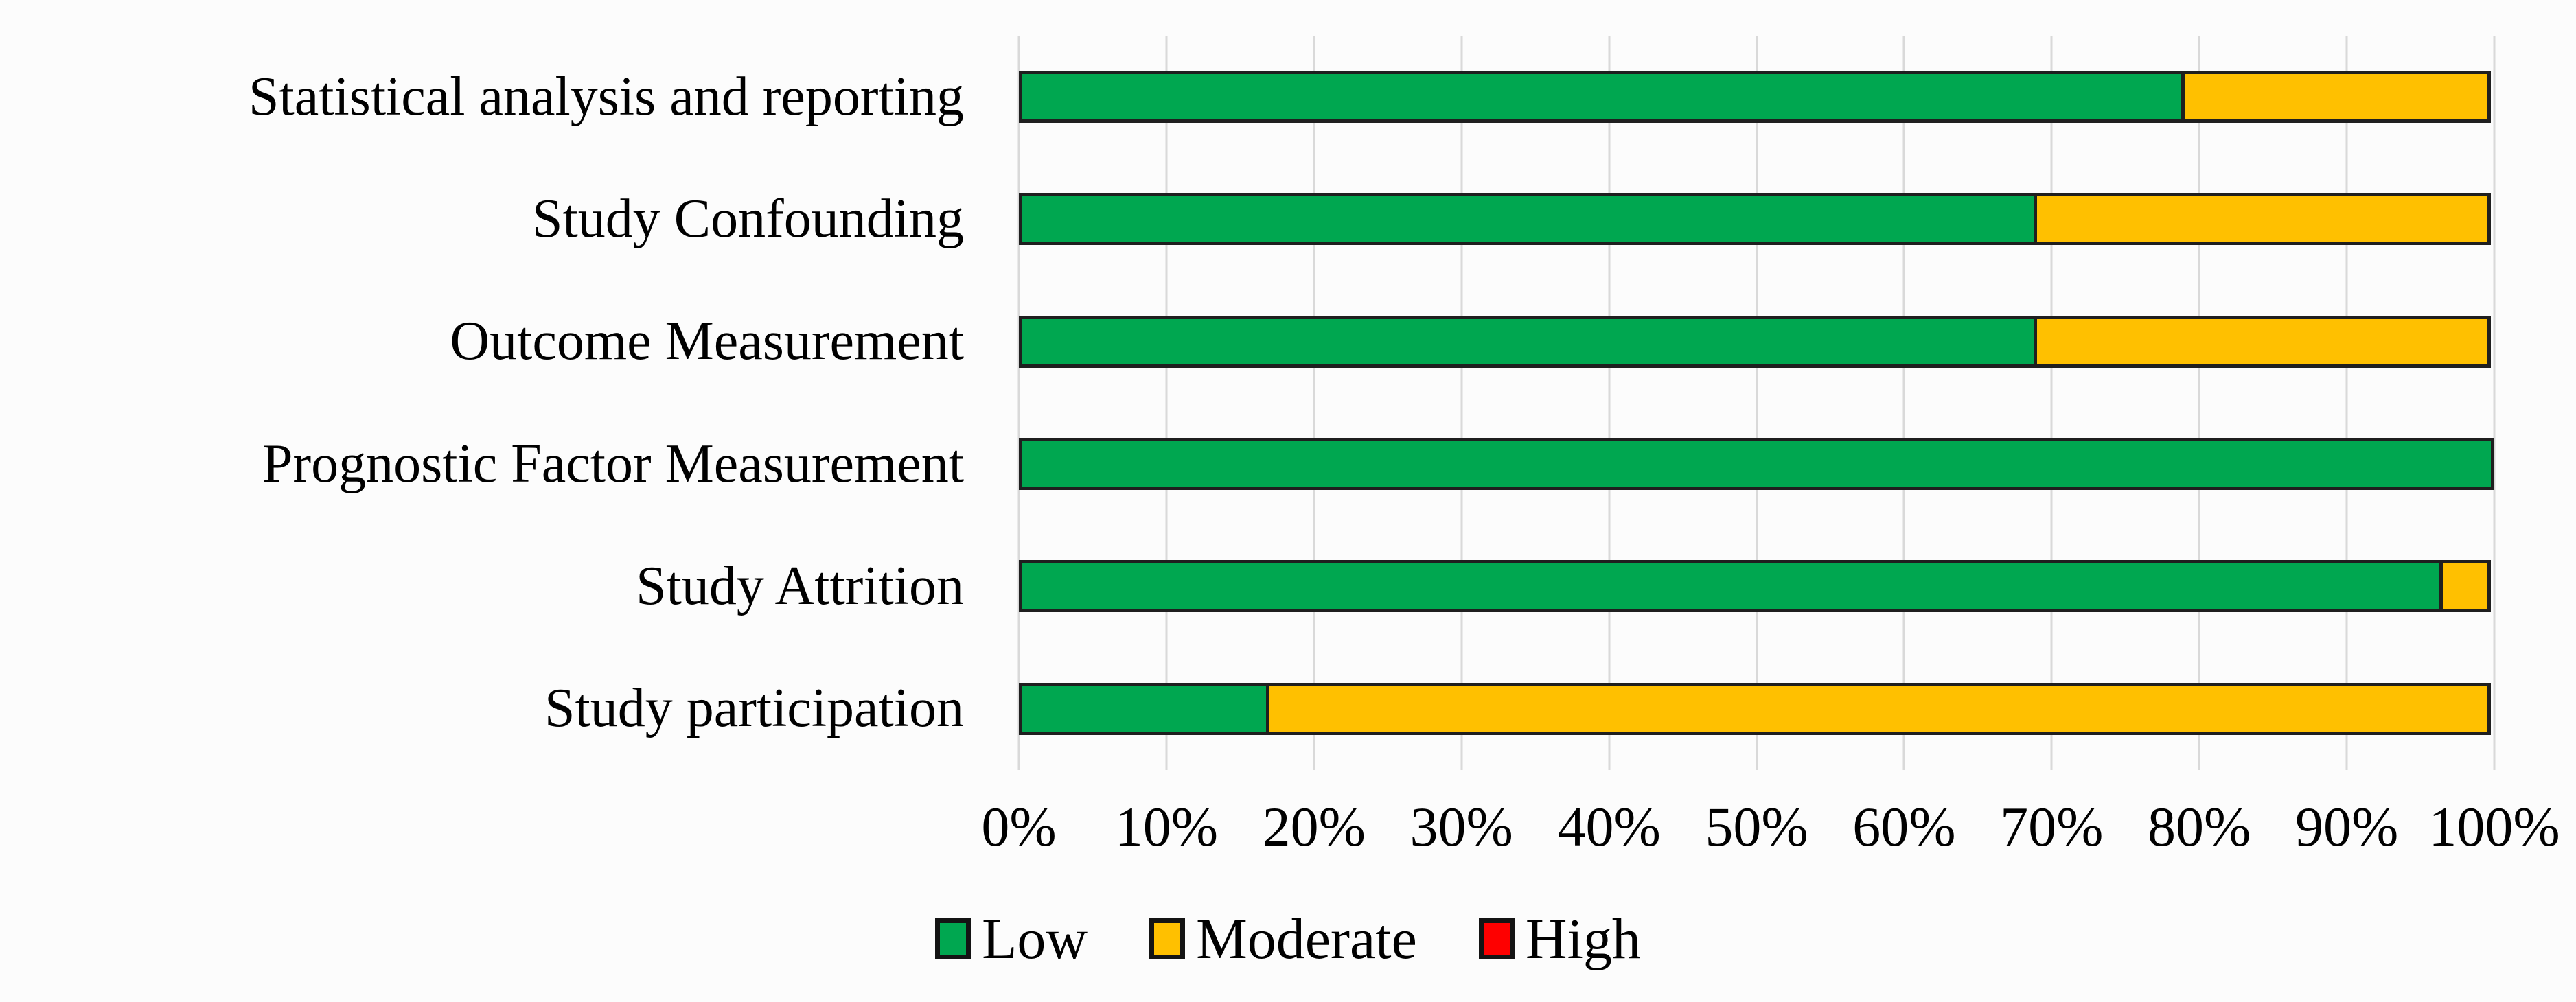 The image size is (2576, 1002). Describe the element at coordinates (606, 96) in the screenshot. I see `category-label: Statistical analysis and reporting` at that location.